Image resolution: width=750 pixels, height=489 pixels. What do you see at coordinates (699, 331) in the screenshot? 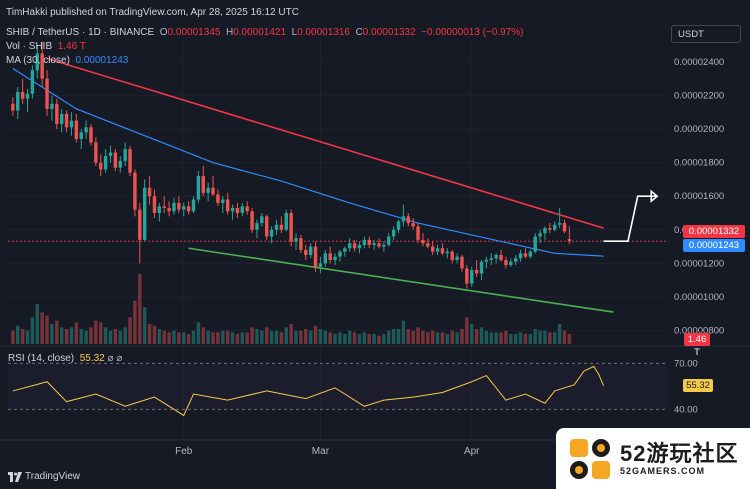
I see `y-tick-label: 0.00000800` at bounding box center [699, 331].